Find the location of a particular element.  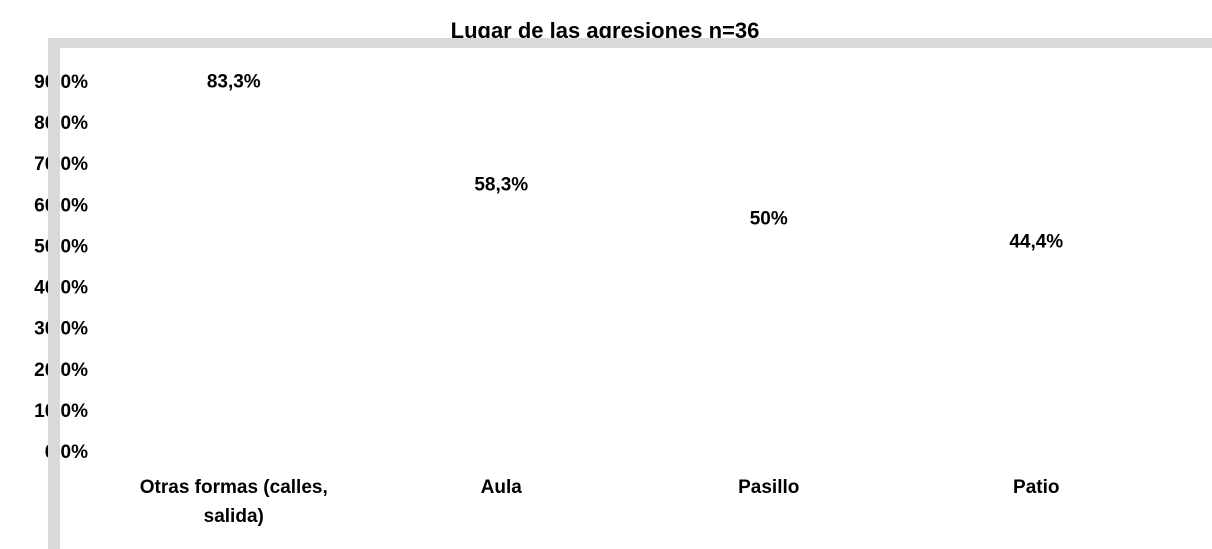

data-label: 83,3% is located at coordinates (234, 82).